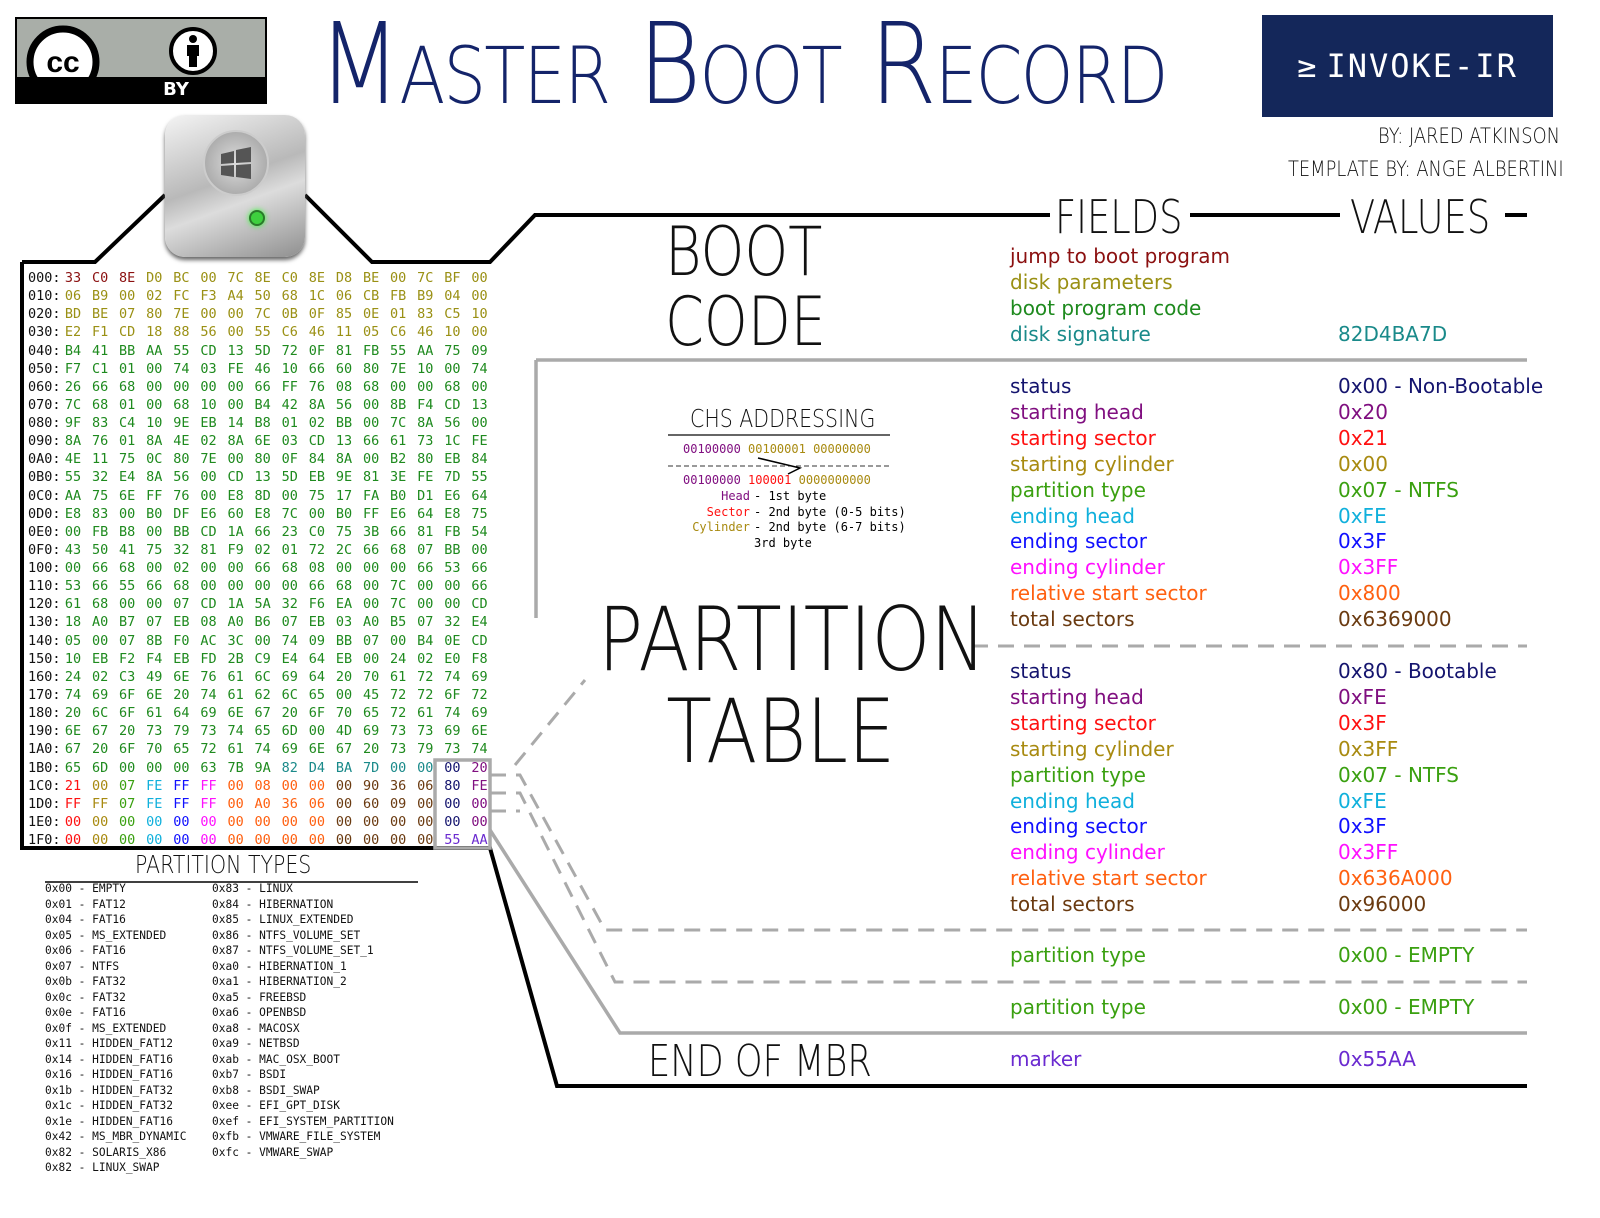 Image resolution: width=1600 pixels, height=1218 pixels. What do you see at coordinates (85, 888) in the screenshot?
I see `partition-type-entry: 0x00 - EMPTY` at bounding box center [85, 888].